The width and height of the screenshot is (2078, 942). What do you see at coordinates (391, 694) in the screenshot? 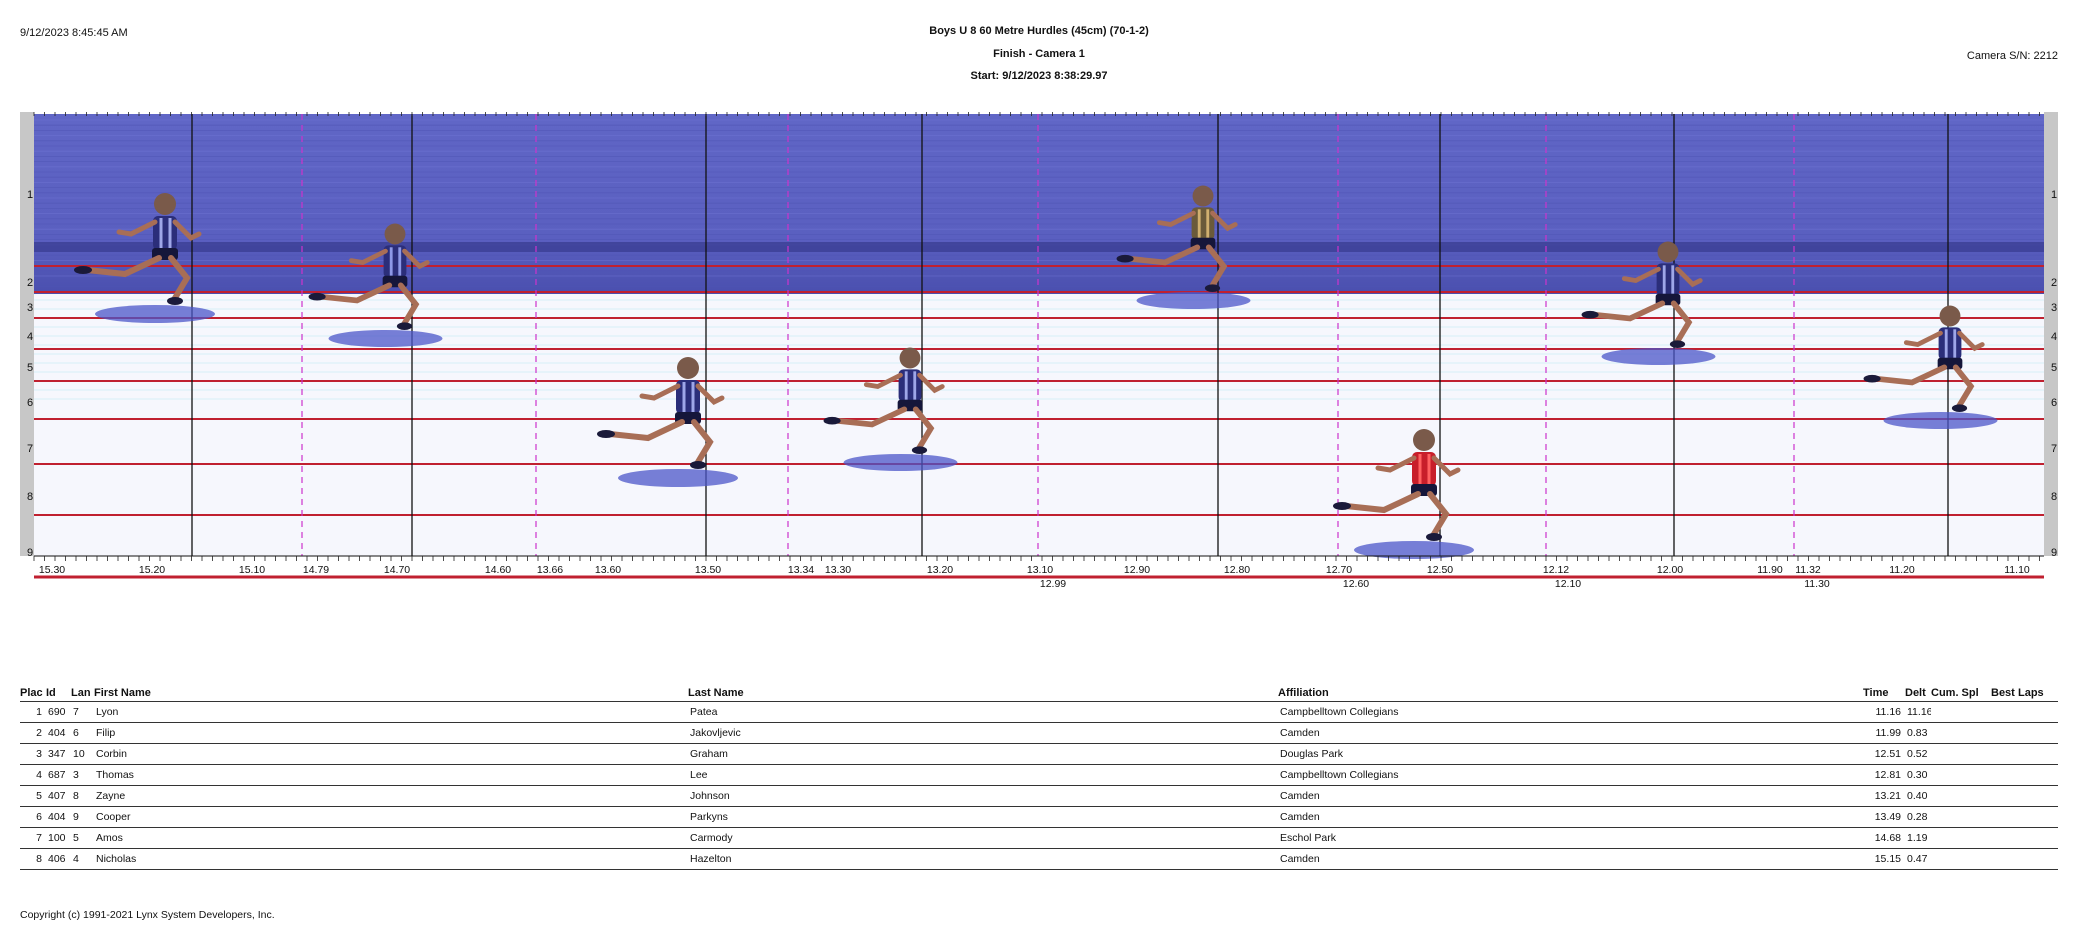
I see `column-header-first-name: First Name` at bounding box center [391, 694].